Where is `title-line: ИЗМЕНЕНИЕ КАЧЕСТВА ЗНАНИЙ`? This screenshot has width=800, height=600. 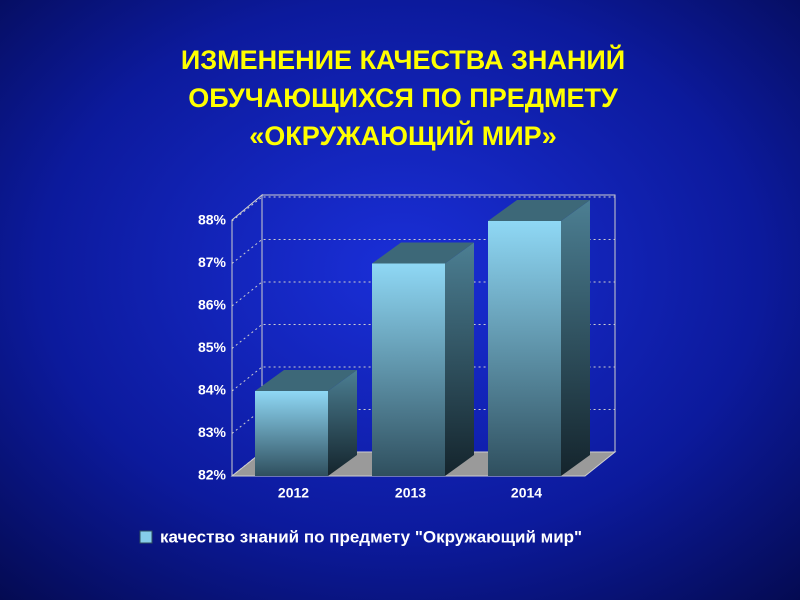
title-line: ИЗМЕНЕНИЕ КАЧЕСТВА ЗНАНИЙ is located at coordinates (403, 59).